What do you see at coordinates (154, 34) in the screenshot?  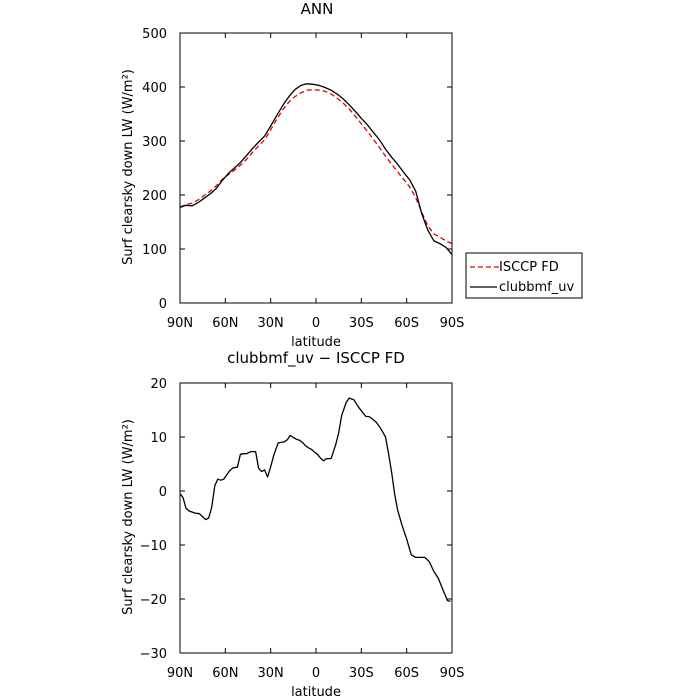 I see `top-ytick-label: 500` at bounding box center [154, 34].